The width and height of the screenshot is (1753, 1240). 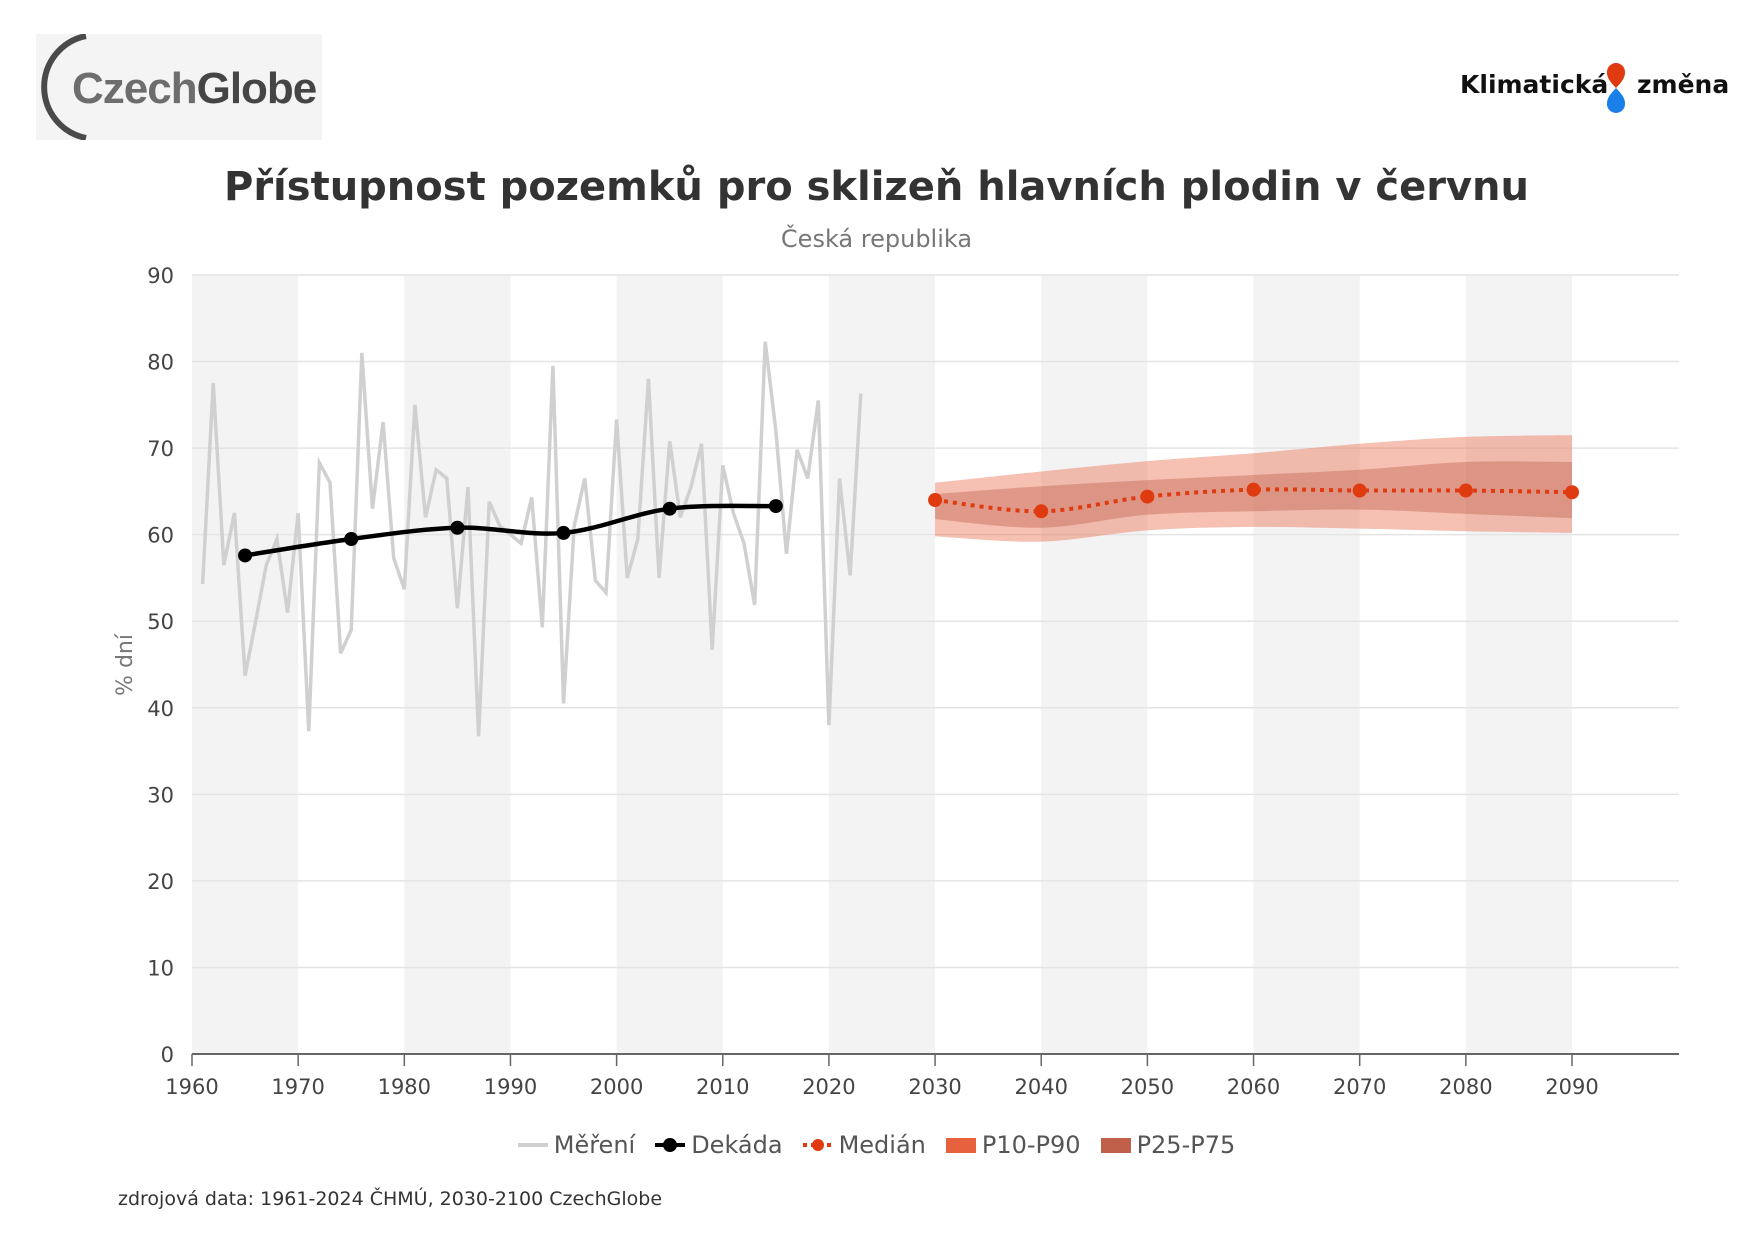 What do you see at coordinates (510, 530) in the screenshot?
I see `decade-line` at bounding box center [510, 530].